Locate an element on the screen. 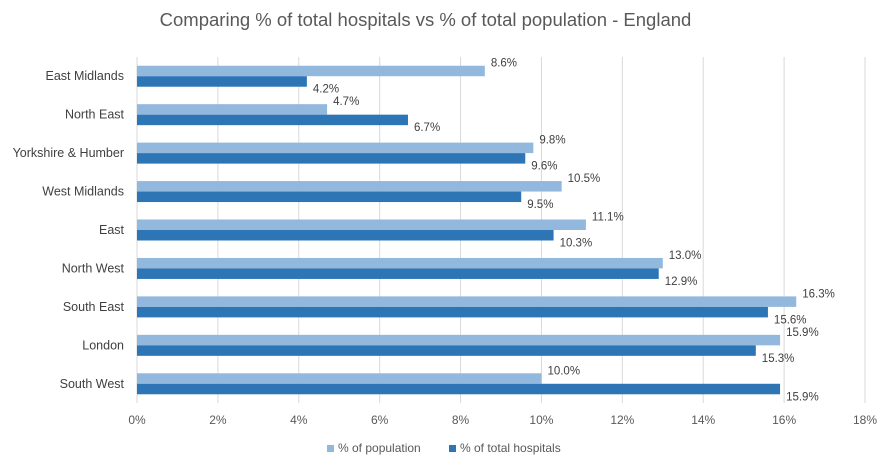 The height and width of the screenshot is (468, 891). category-label: South East is located at coordinates (94, 307).